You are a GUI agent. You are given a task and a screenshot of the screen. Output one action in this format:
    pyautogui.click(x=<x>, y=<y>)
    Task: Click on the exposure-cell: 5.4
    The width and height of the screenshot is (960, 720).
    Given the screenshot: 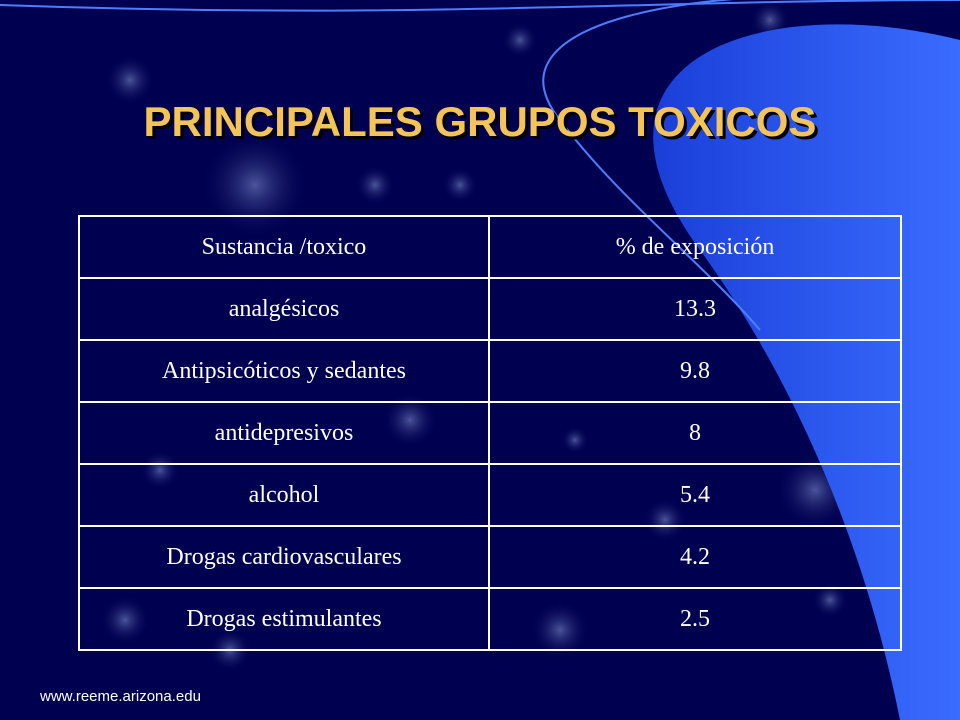 What is the action you would take?
    pyautogui.click(x=695, y=495)
    